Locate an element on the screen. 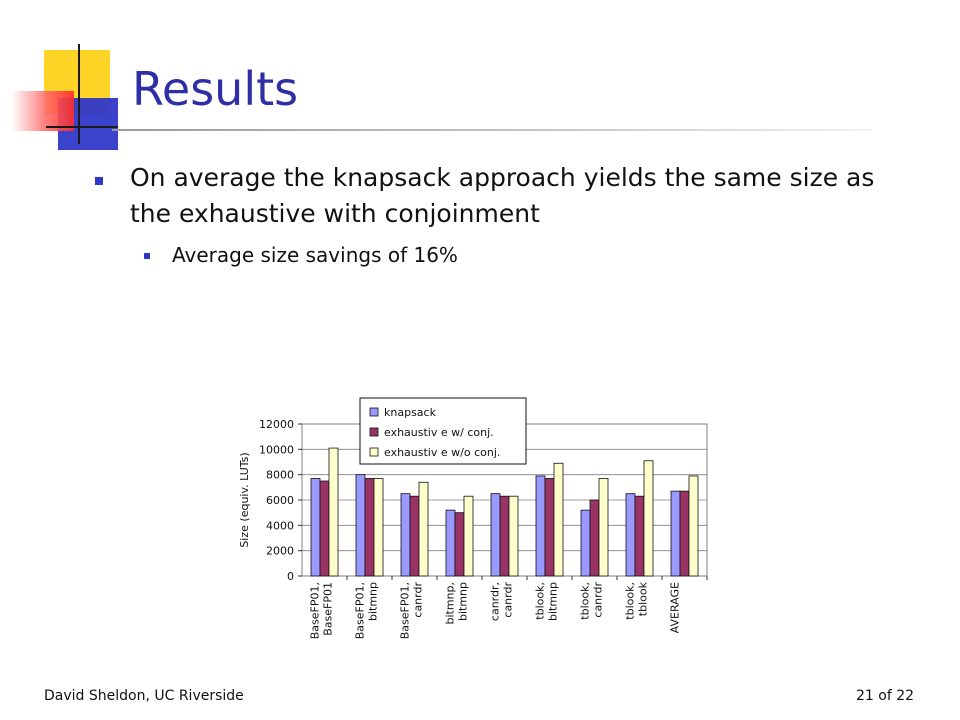  legend-label: exhaustiv e w/ conj. is located at coordinates (439, 432).